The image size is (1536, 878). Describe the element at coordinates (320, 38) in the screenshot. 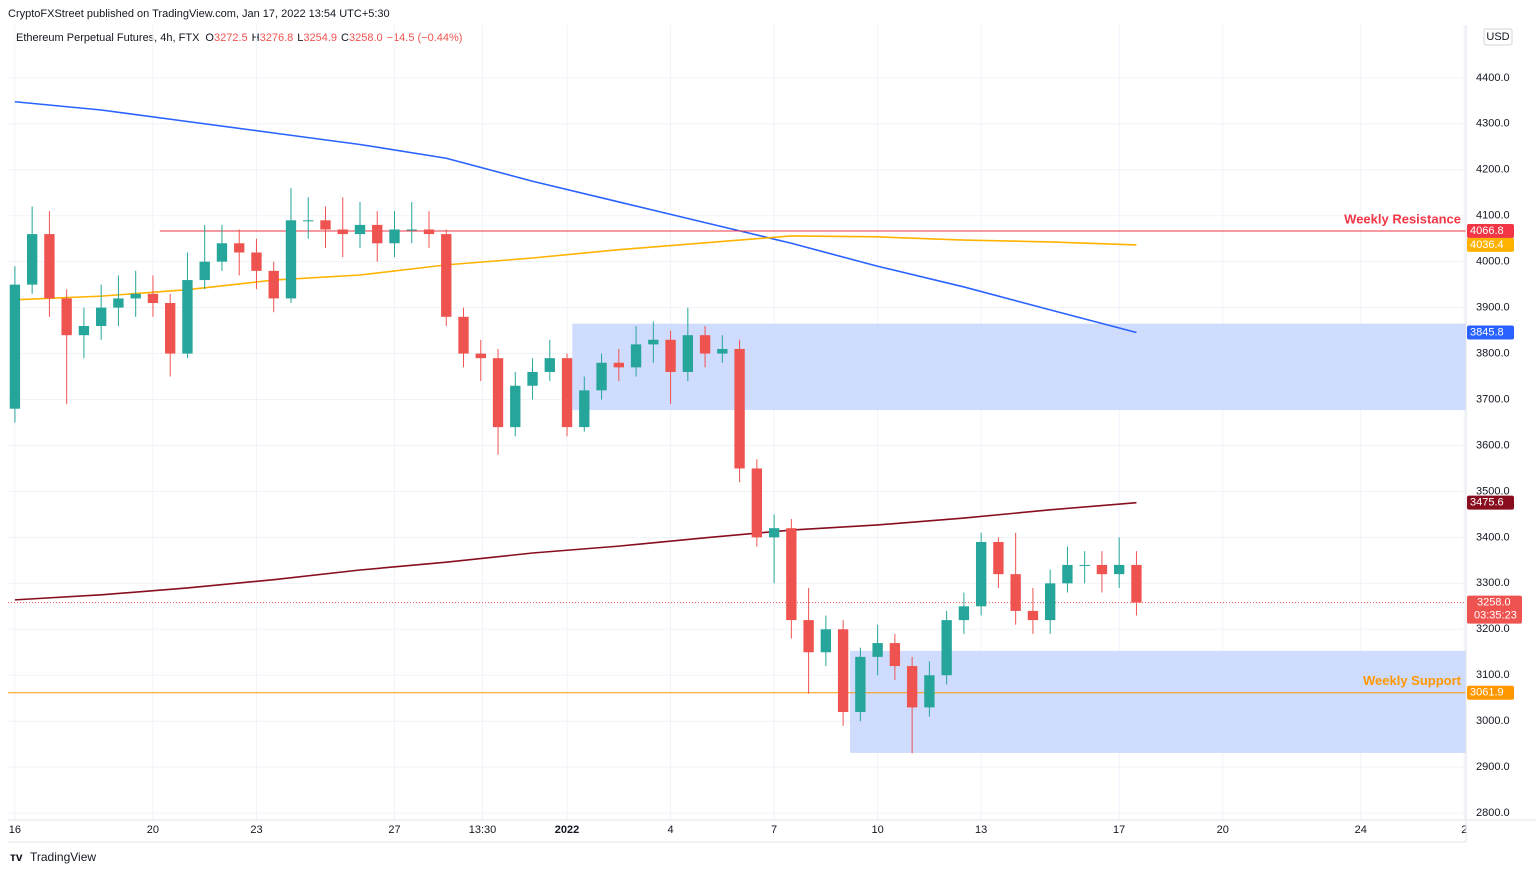

I see `ohlc-value: 3254.9` at that location.